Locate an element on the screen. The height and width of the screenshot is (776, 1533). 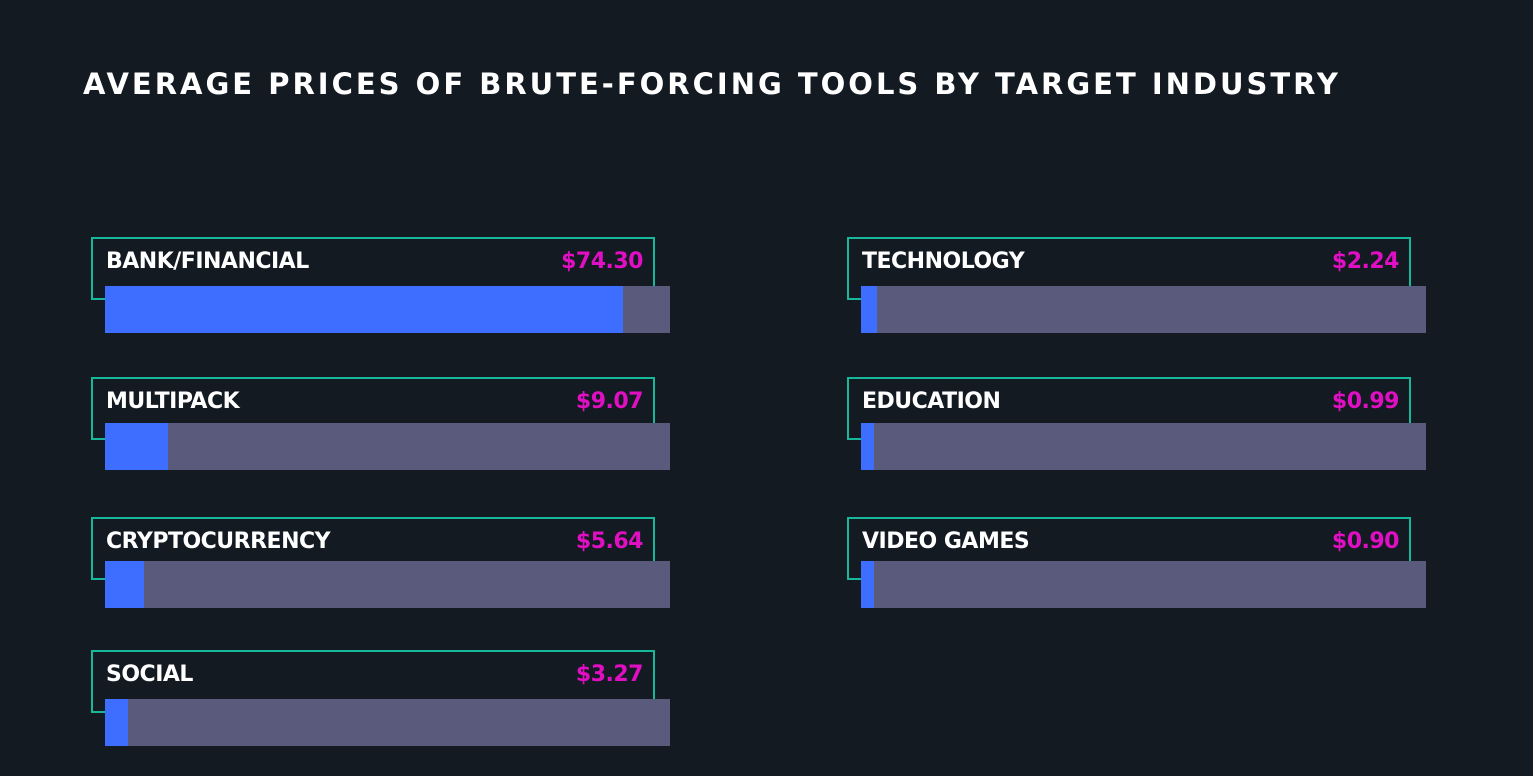
bar-education is located at coordinates (867, 446).